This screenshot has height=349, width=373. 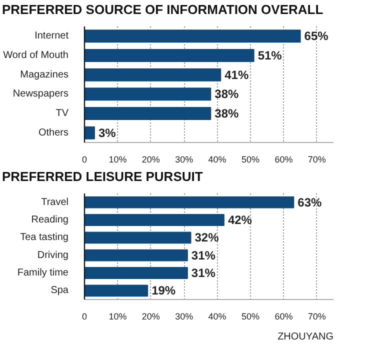 I want to click on data-label: 3%, so click(x=107, y=133).